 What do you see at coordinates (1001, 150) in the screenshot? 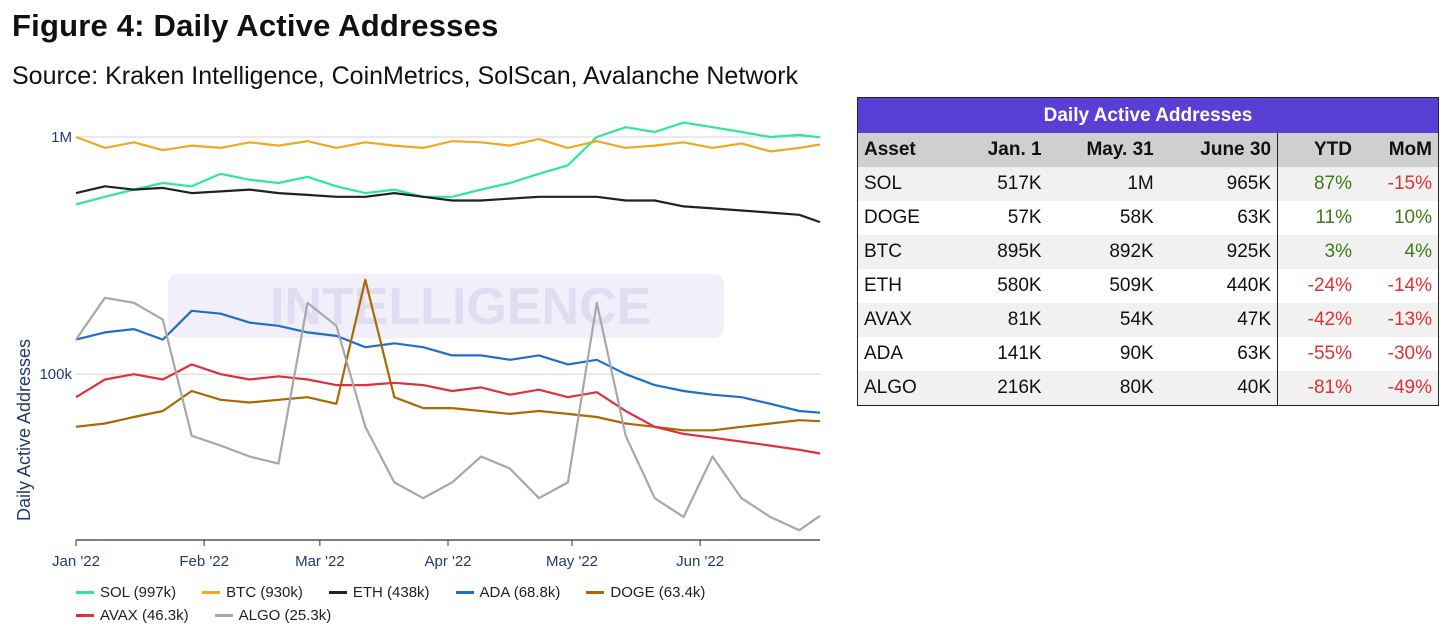
I see `col-jan1: Jan. 1` at bounding box center [1001, 150].